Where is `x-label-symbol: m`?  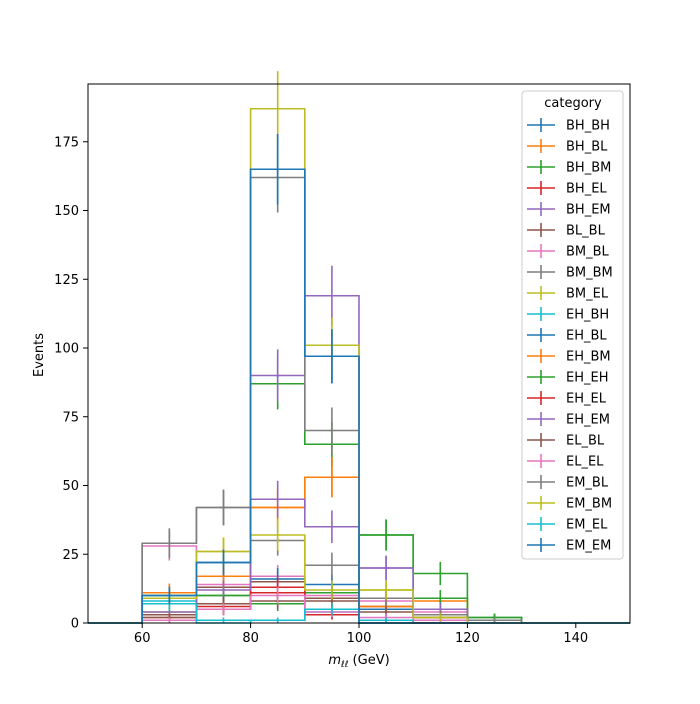 x-label-symbol: m is located at coordinates (334, 660).